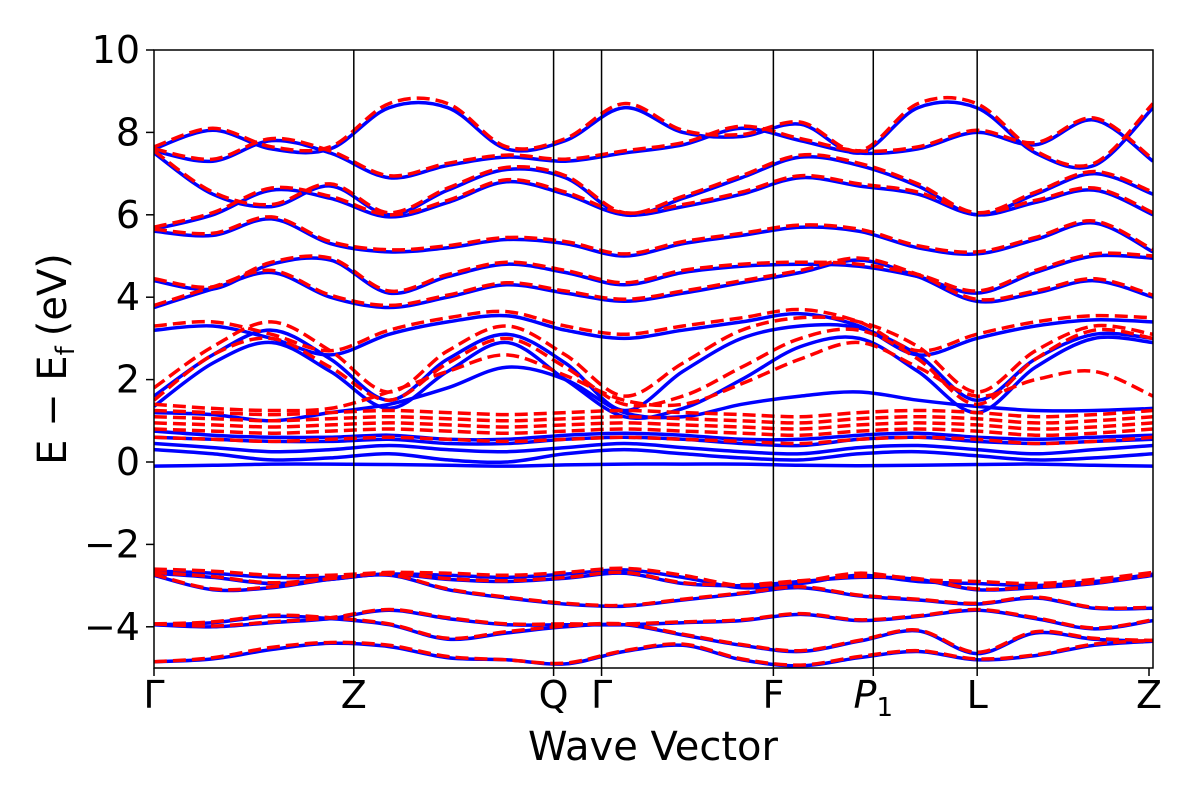  Describe the element at coordinates (119, 338) in the screenshot. I see `y-axis: 10 8 6 4 2 0 −2 −4` at that location.